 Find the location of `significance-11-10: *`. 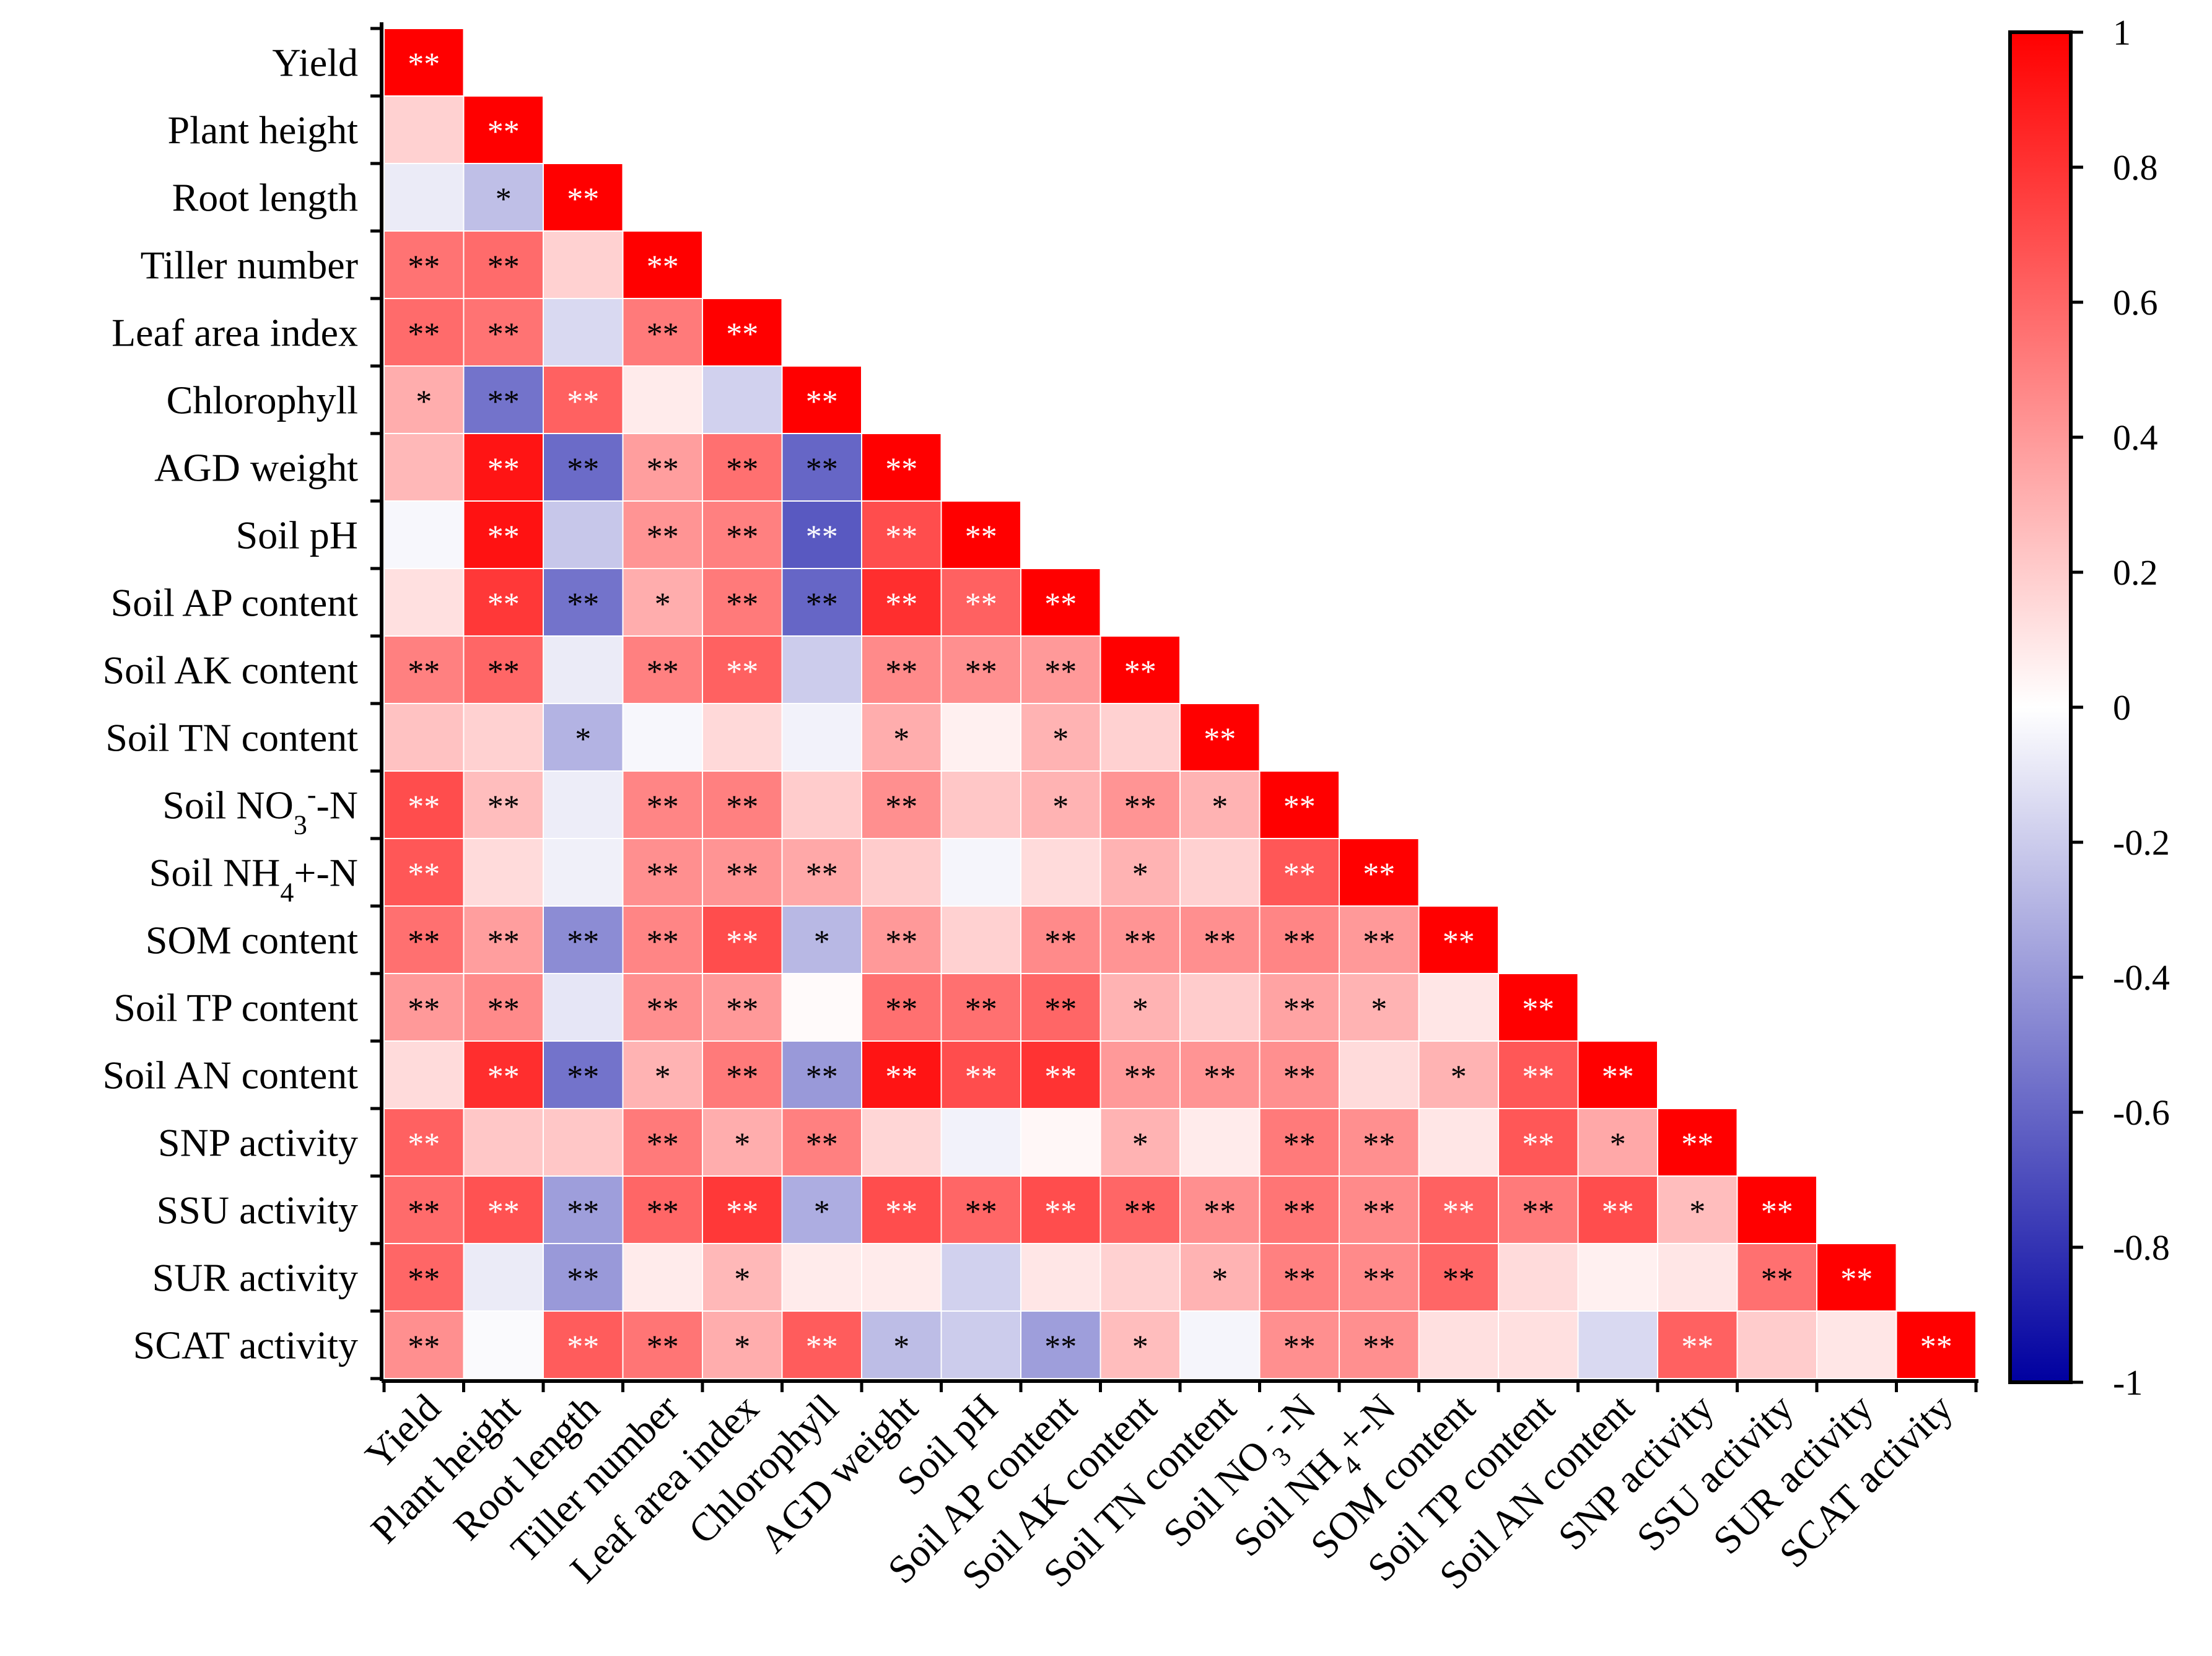

significance-11-10: * is located at coordinates (1220, 808).